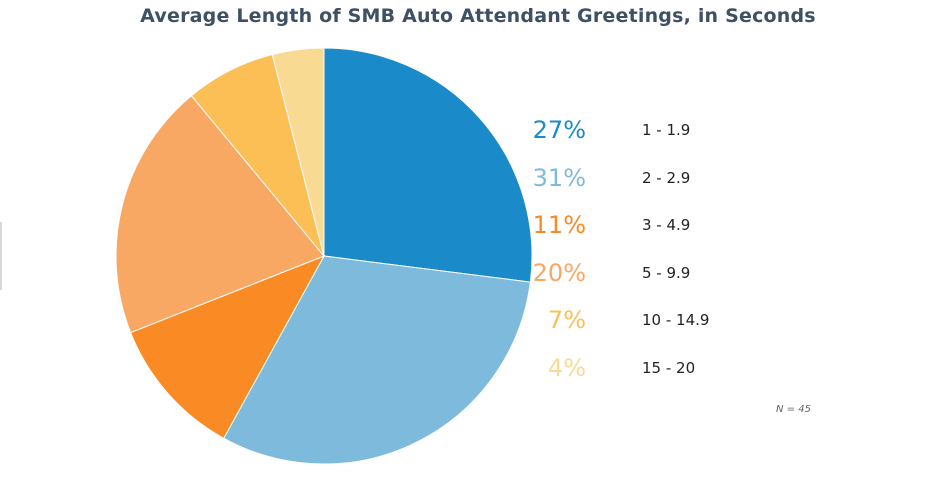  I want to click on legend-range-label: 1 - 1.9, so click(666, 130).